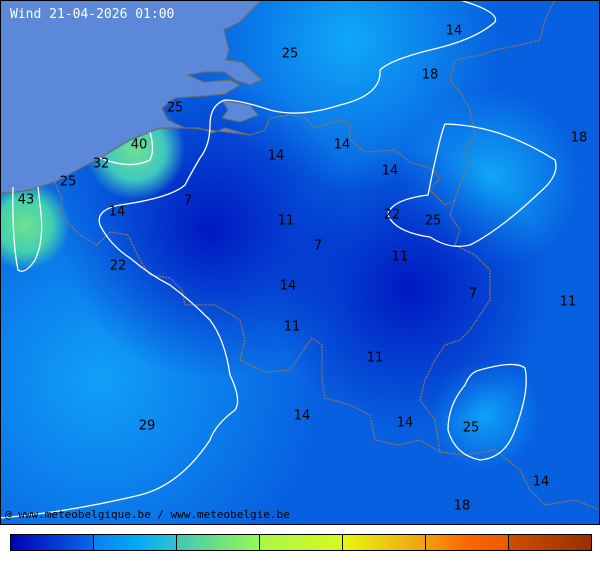 This screenshot has width=600, height=575. What do you see at coordinates (26, 200) in the screenshot?
I see `wind-label: 43` at bounding box center [26, 200].